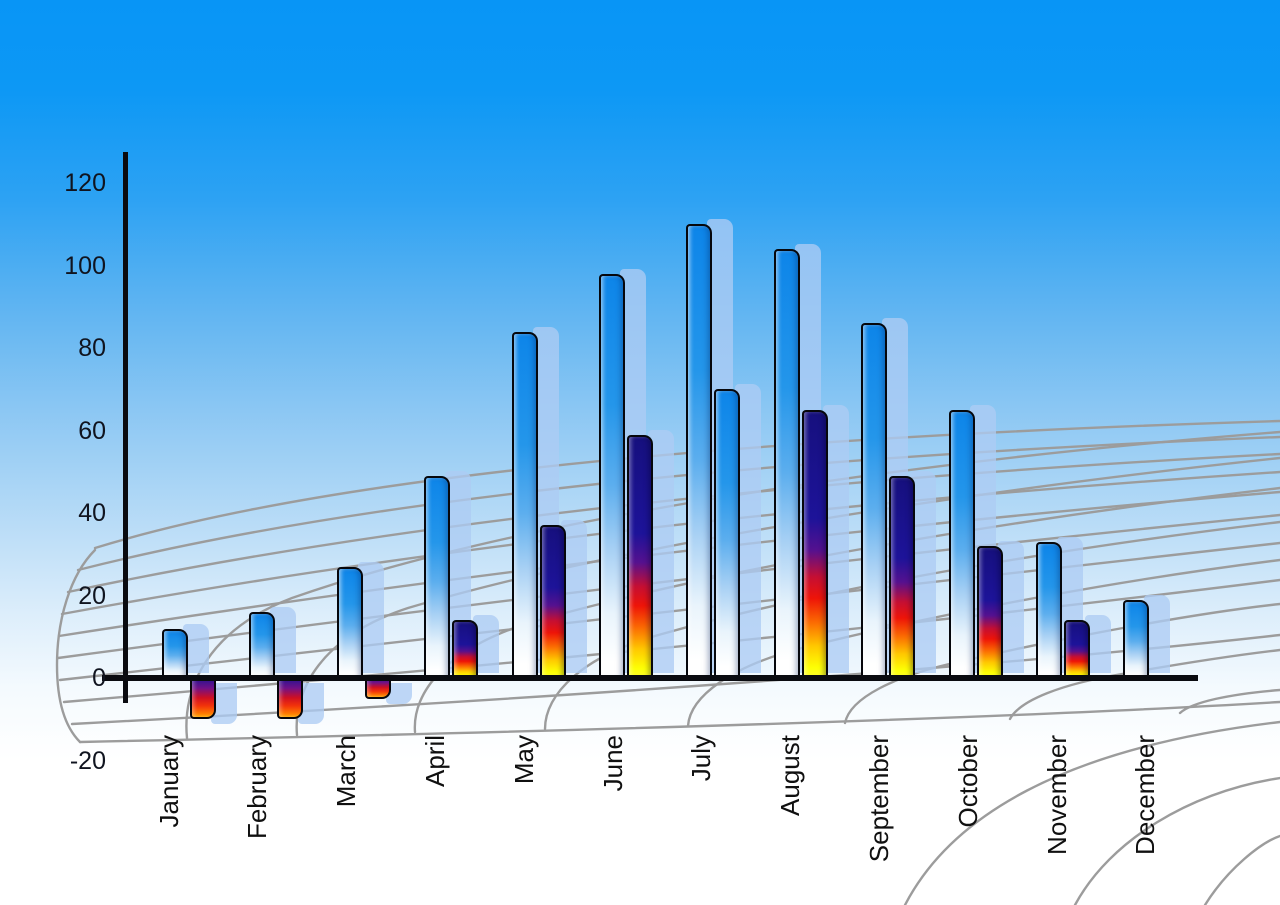 Image resolution: width=1280 pixels, height=905 pixels. What do you see at coordinates (1056, 795) in the screenshot?
I see `month-label: November` at bounding box center [1056, 795].